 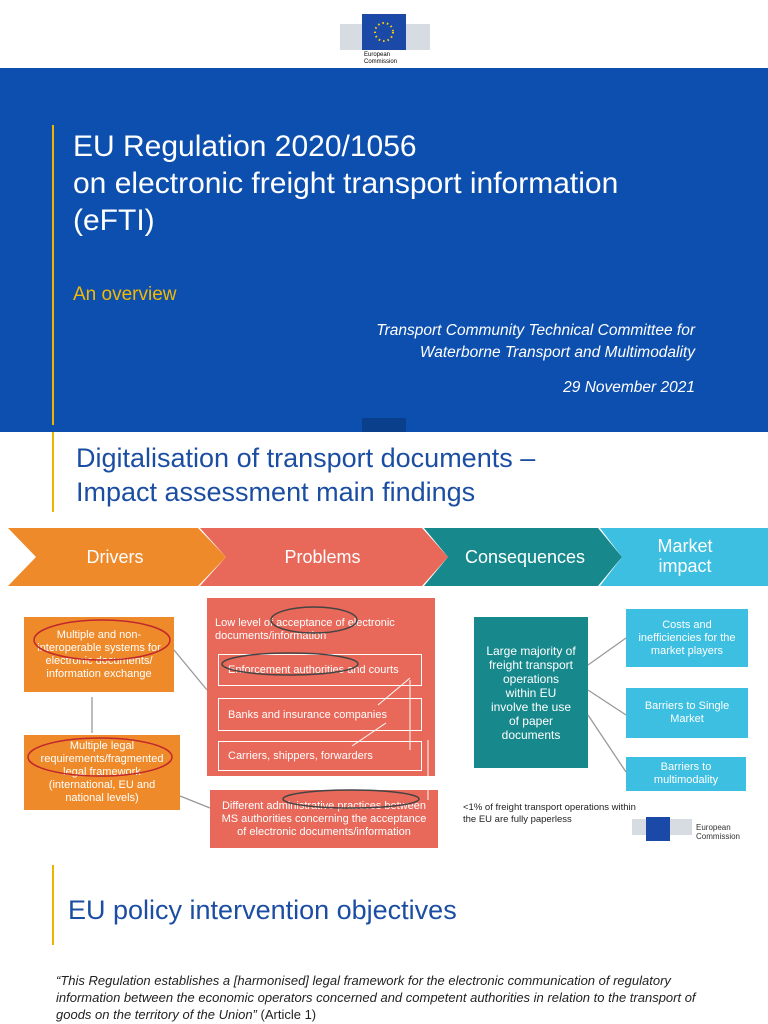 I want to click on footer-logo: European Commission, so click(x=687, y=829).